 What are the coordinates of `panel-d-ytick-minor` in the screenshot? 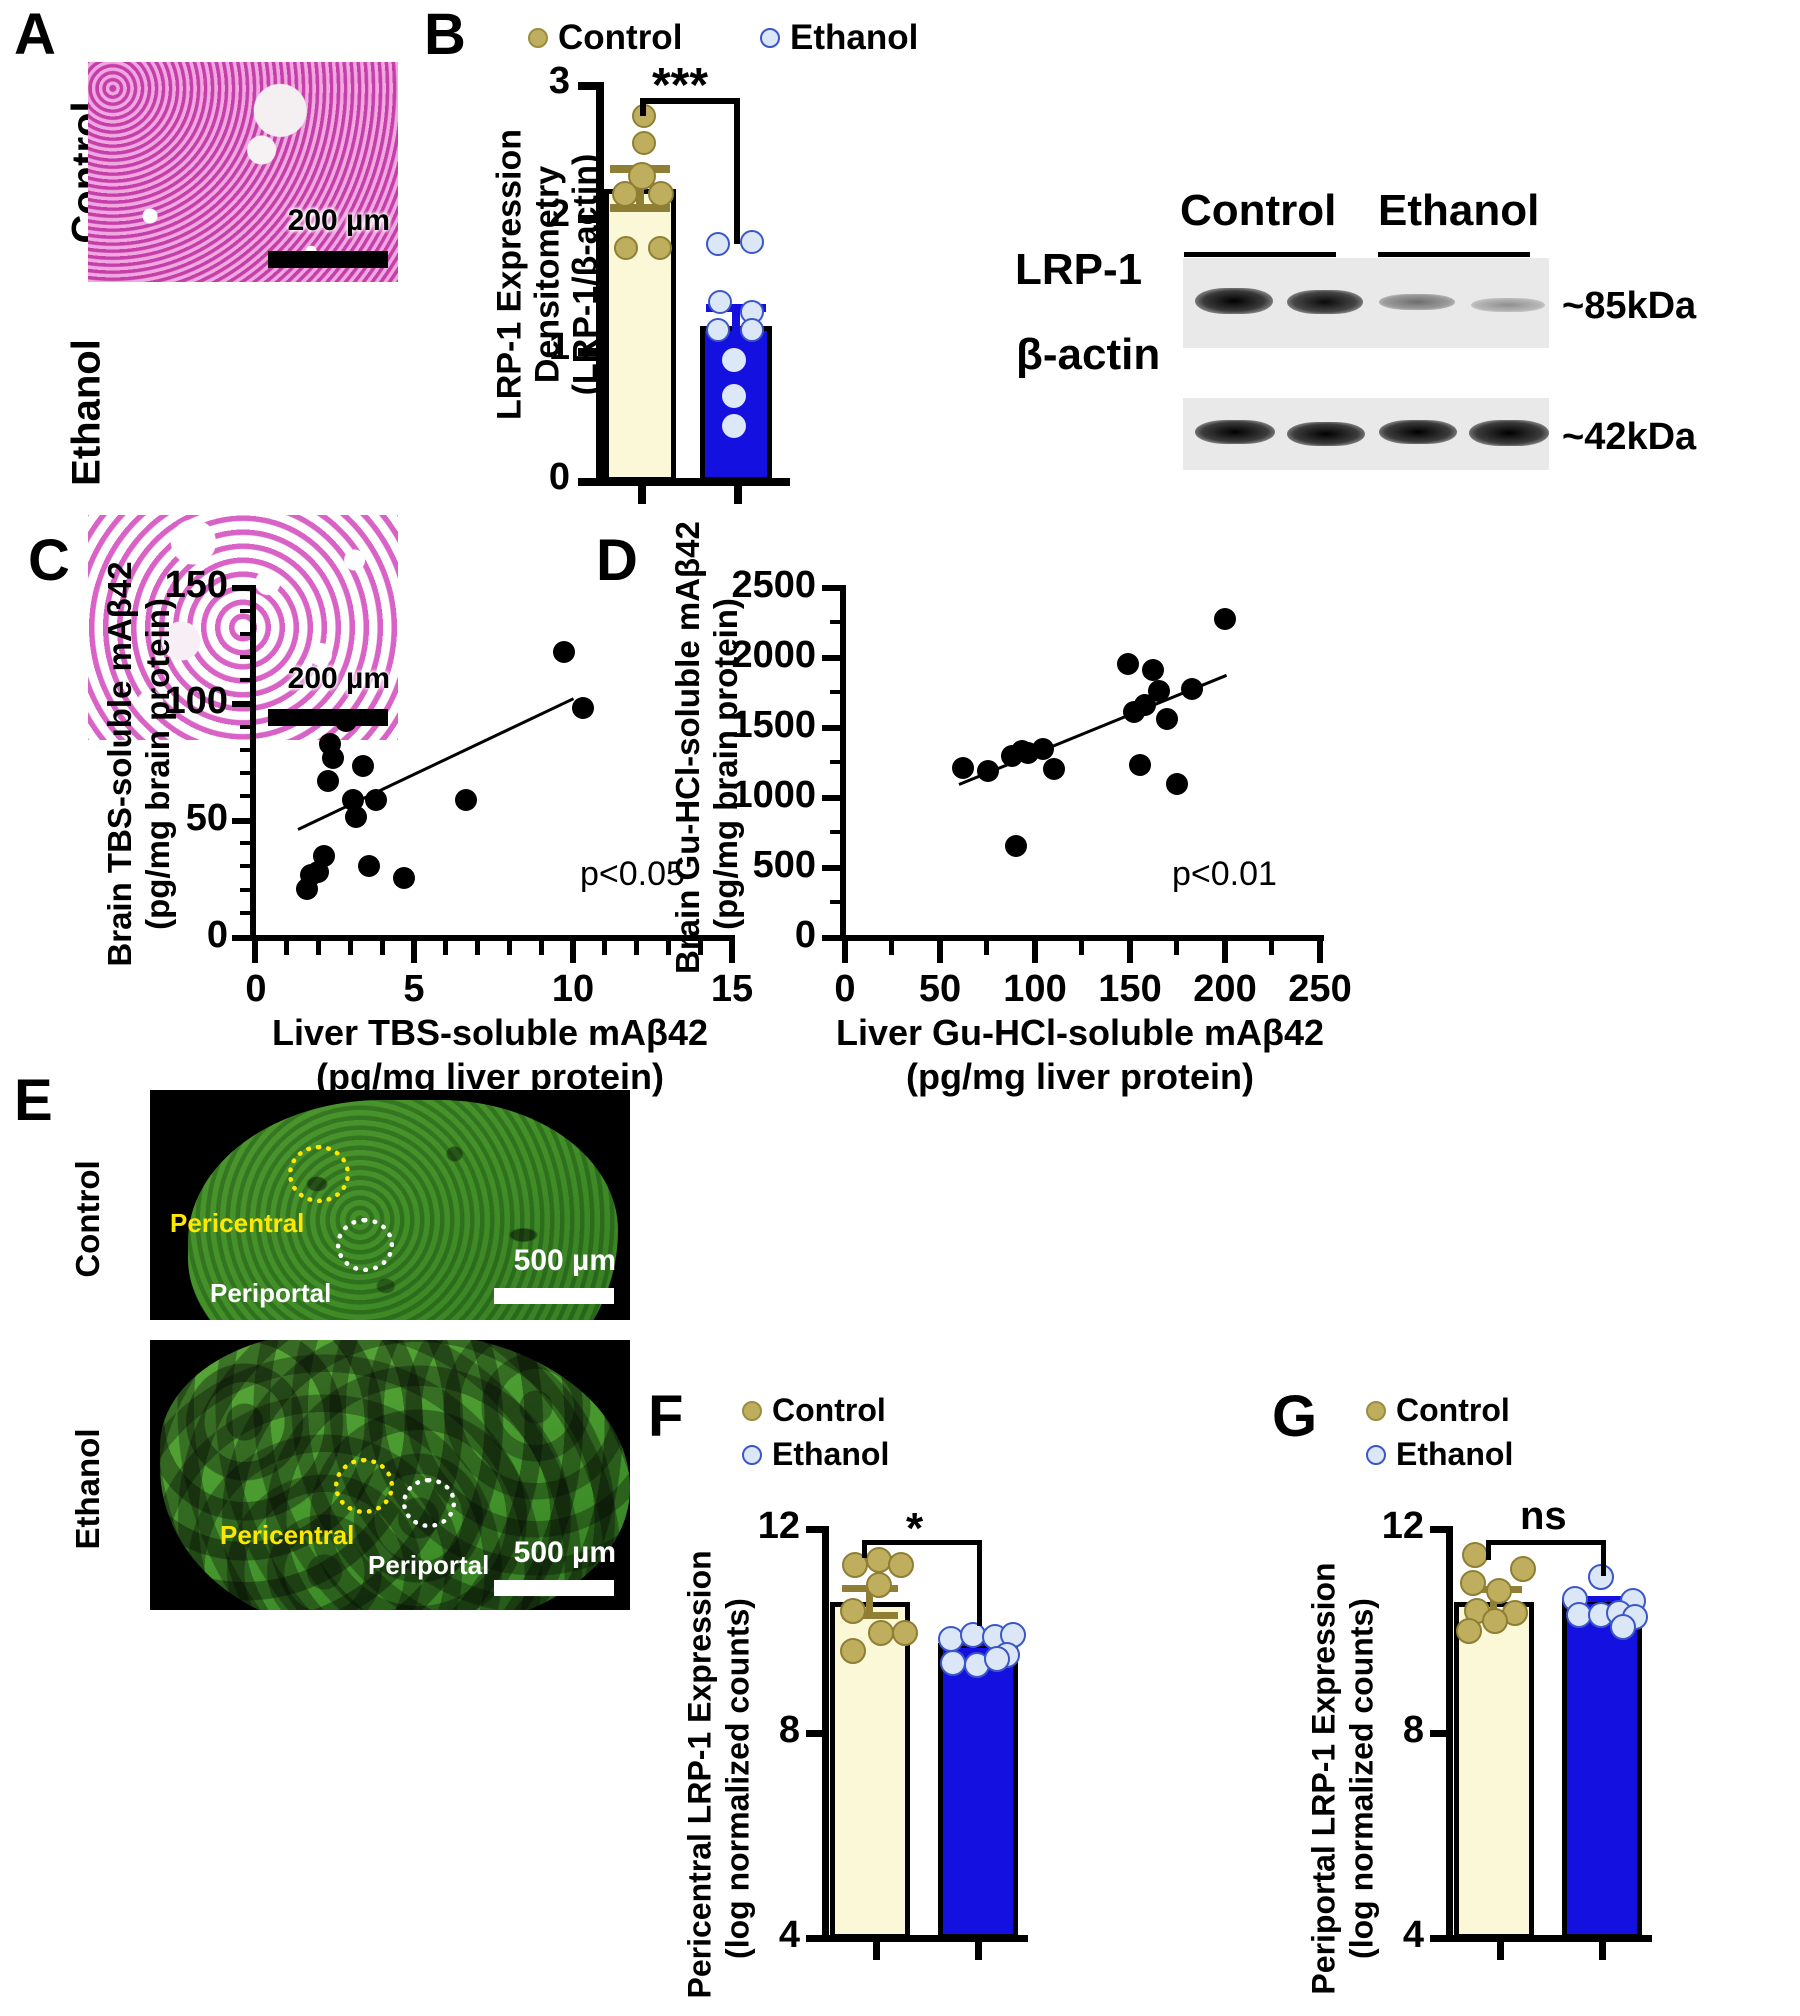 It's located at (837, 832).